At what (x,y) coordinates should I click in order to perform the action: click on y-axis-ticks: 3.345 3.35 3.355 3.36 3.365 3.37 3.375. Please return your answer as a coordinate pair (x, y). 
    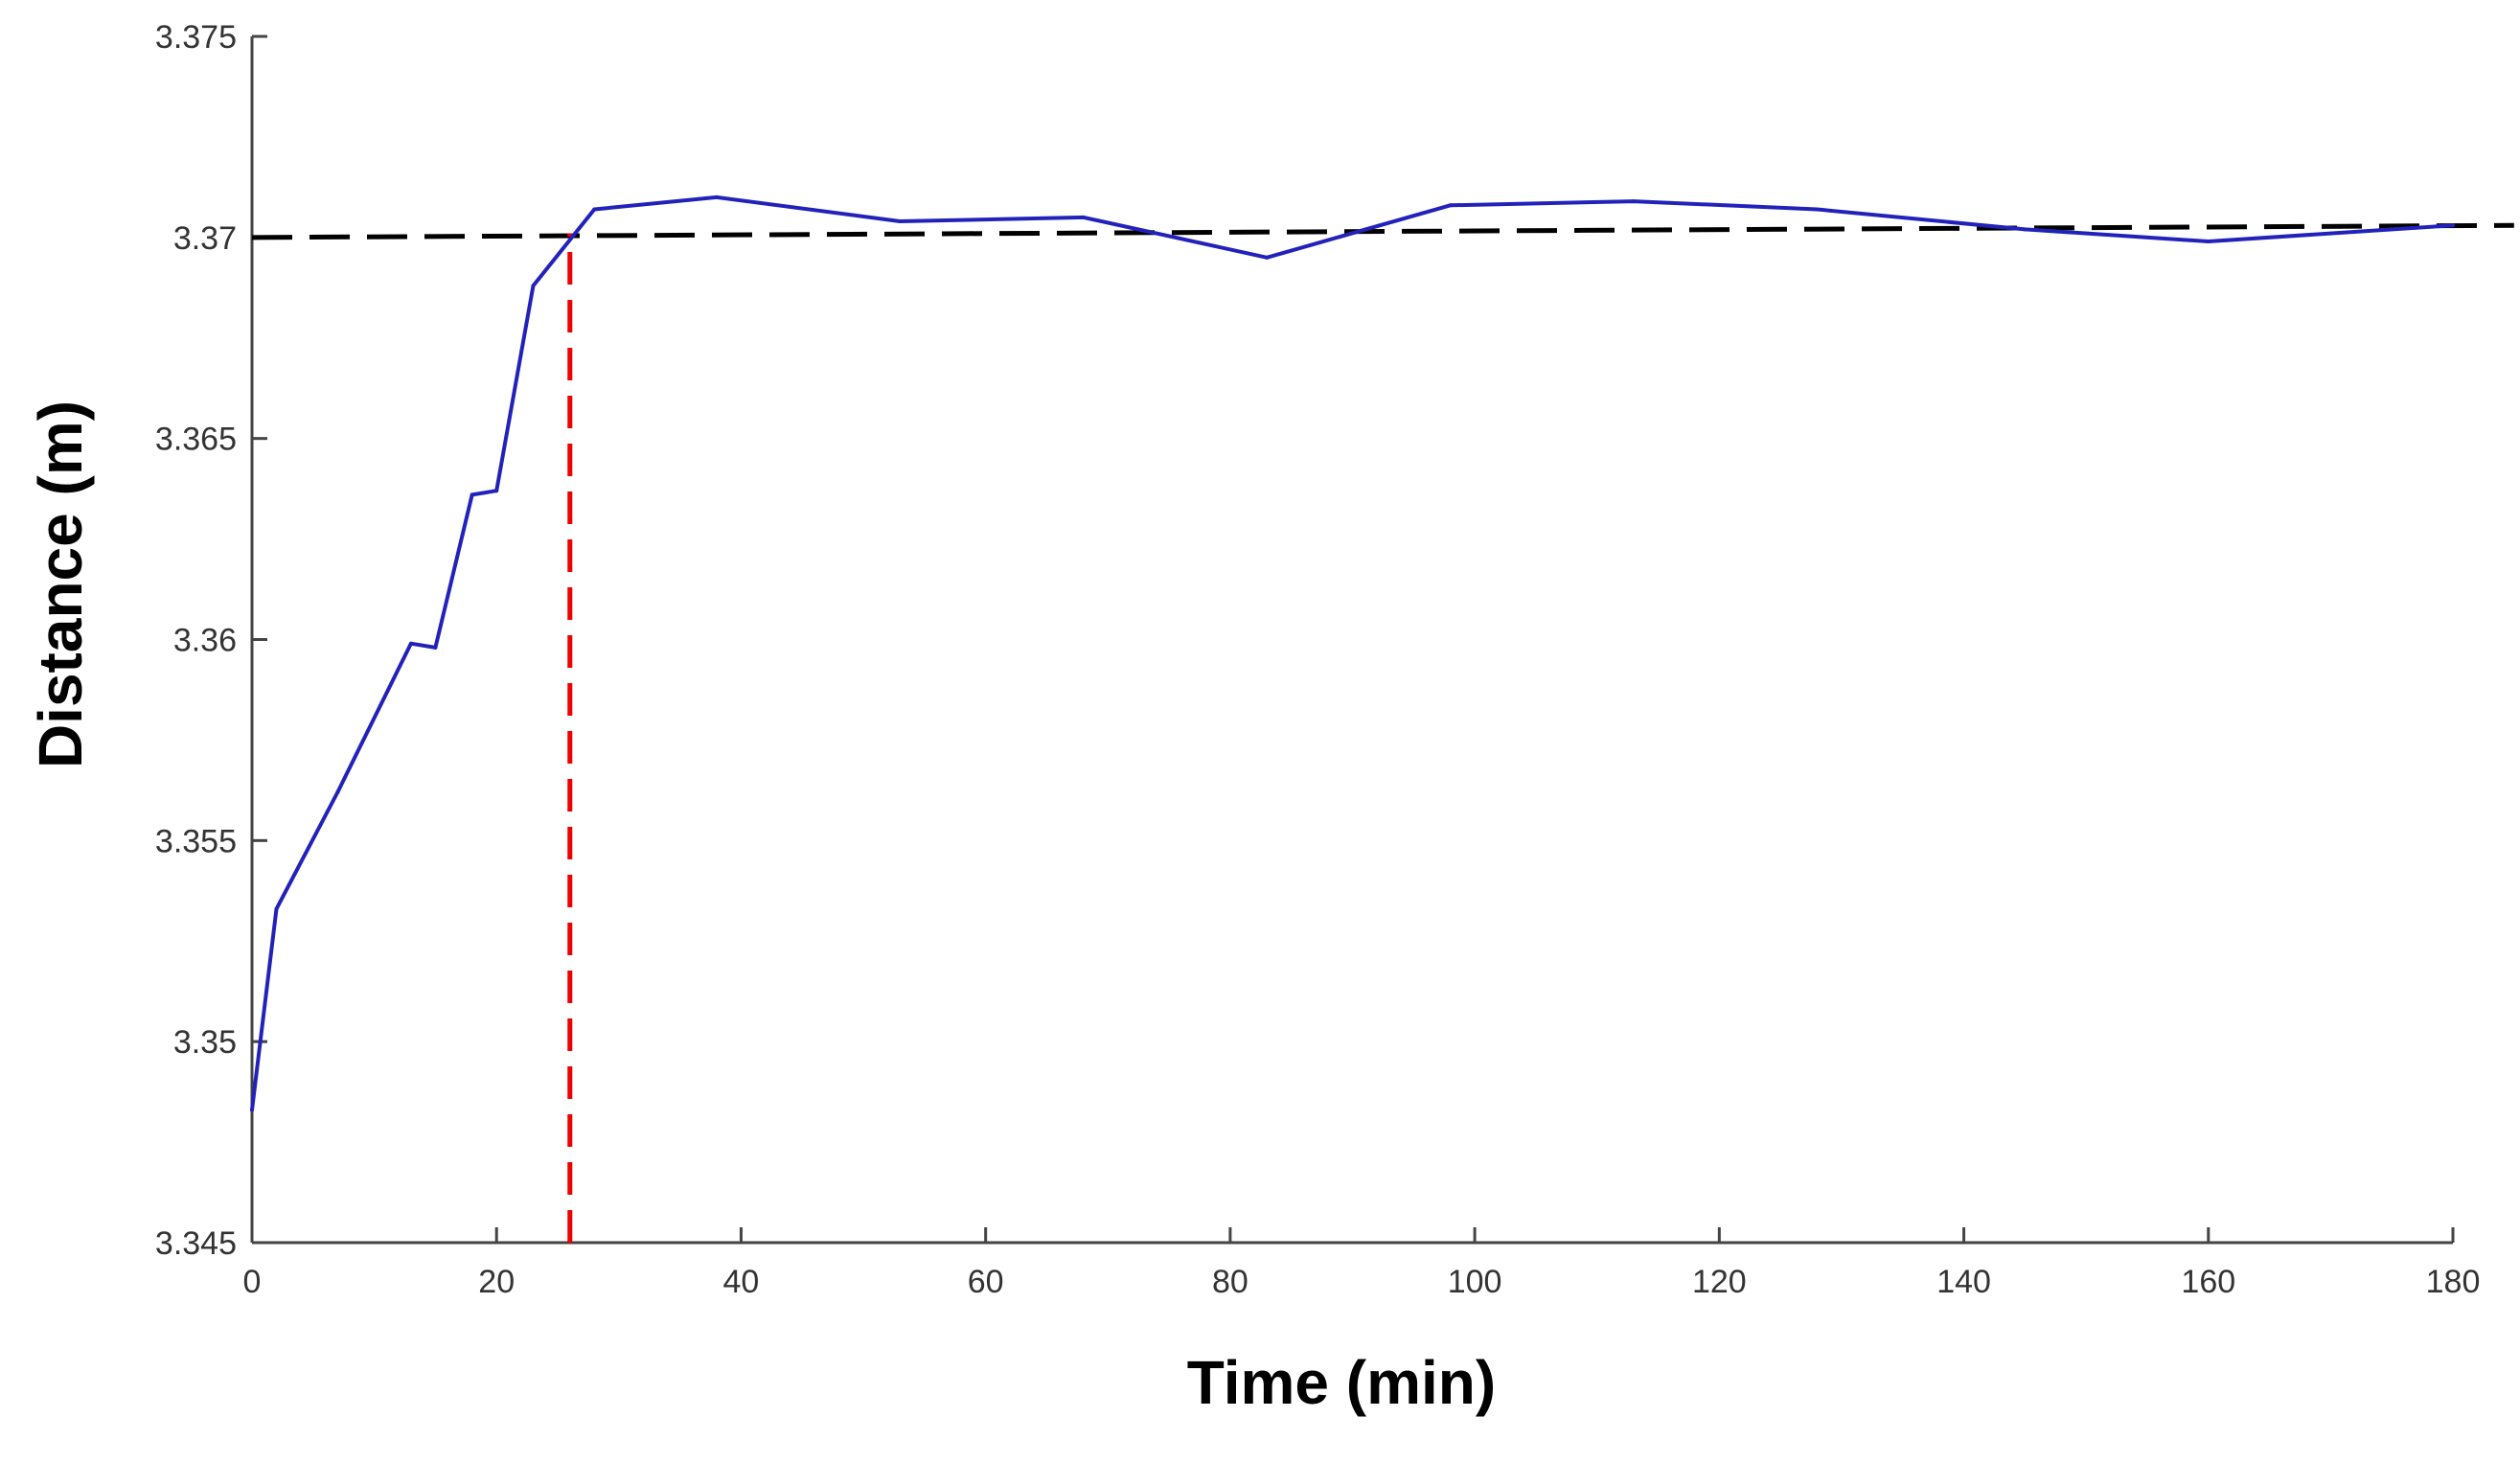
    Looking at the image, I should click on (211, 640).